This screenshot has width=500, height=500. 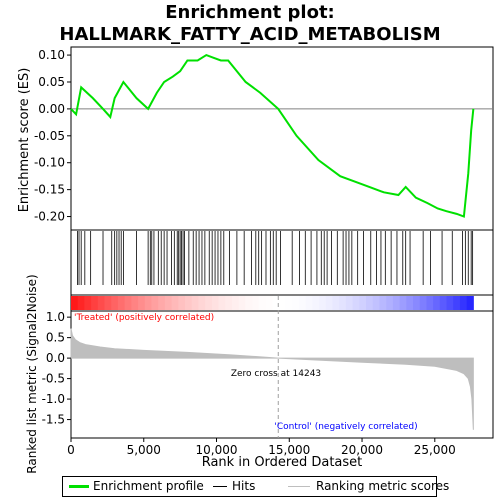 What do you see at coordinates (276, 374) in the screenshot?
I see `zero-cross-label: Zero cross at 14243` at bounding box center [276, 374].